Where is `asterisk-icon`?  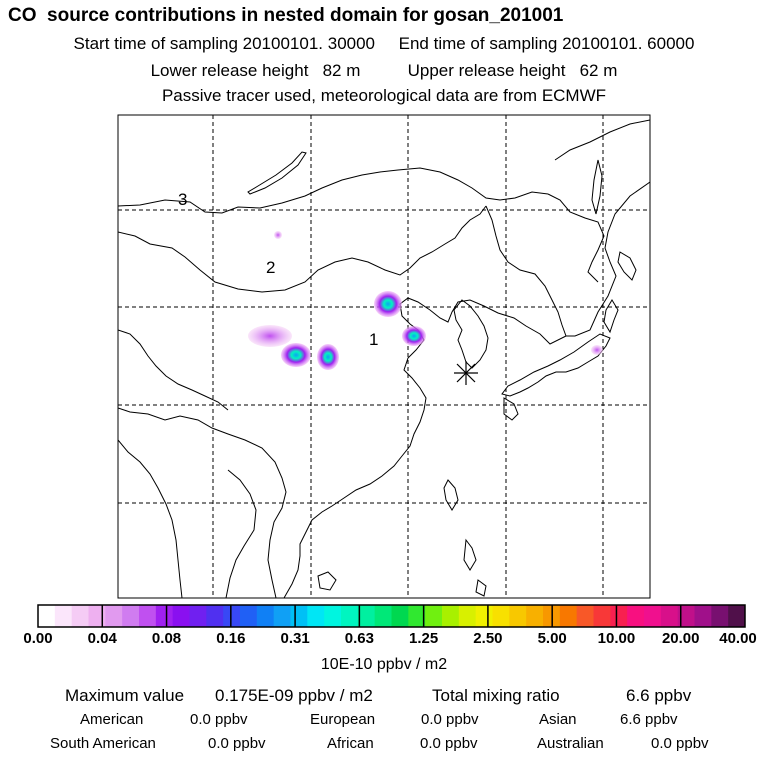
asterisk-icon is located at coordinates (466, 373).